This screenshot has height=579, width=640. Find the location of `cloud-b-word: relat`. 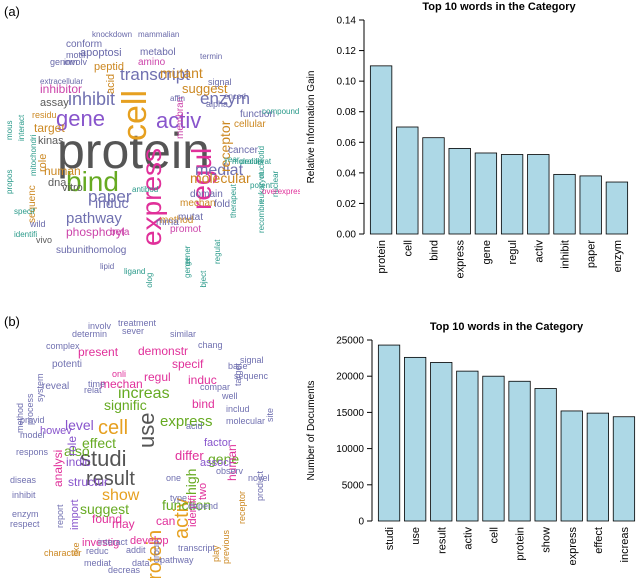

cloud-b-word: relat is located at coordinates (93, 390).